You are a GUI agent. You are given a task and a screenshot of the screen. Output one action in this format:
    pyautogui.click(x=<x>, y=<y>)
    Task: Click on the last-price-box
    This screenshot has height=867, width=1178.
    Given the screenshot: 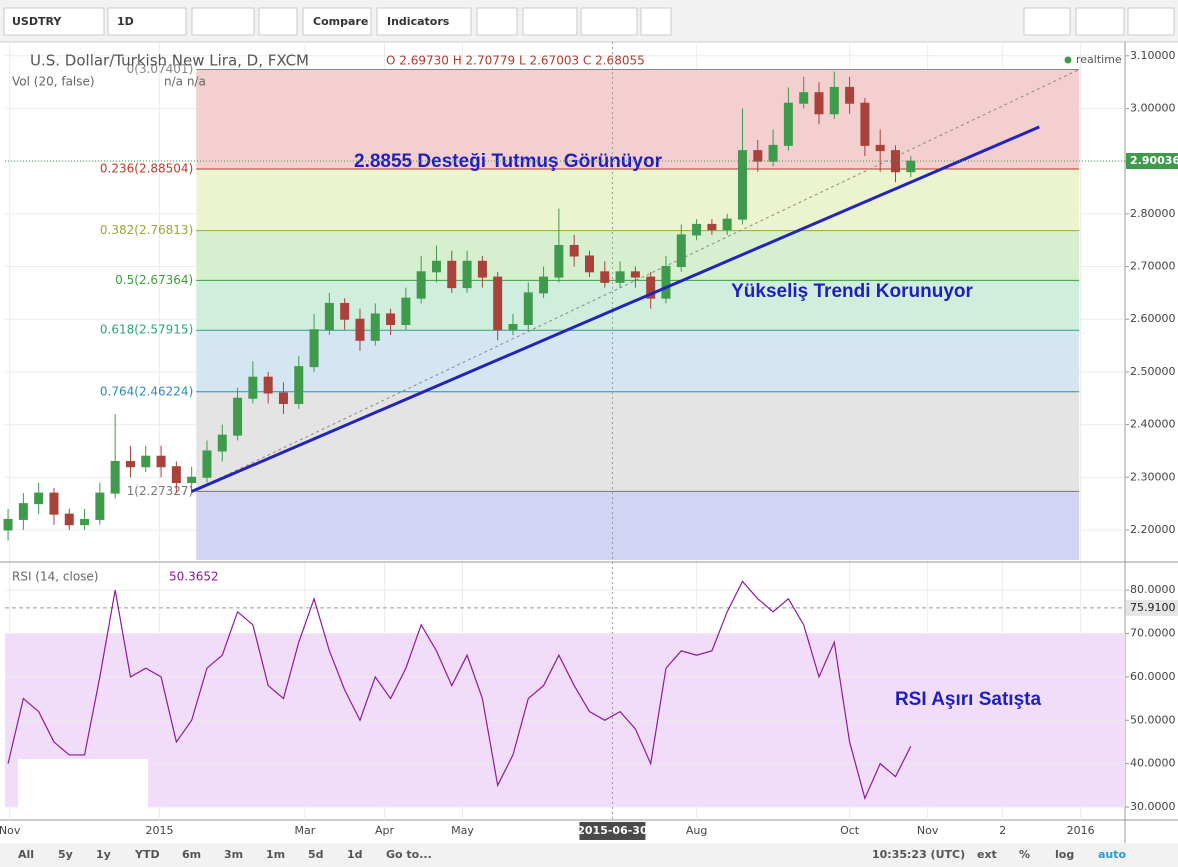 What is the action you would take?
    pyautogui.click(x=1152, y=160)
    